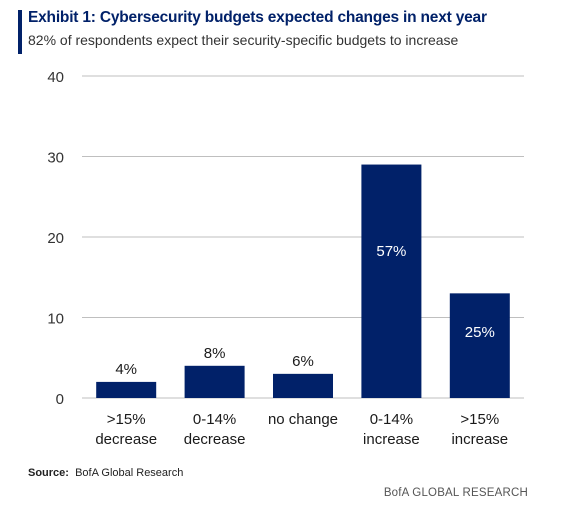 The image size is (572, 508). What do you see at coordinates (55, 319) in the screenshot?
I see `y-tick-label: 10` at bounding box center [55, 319].